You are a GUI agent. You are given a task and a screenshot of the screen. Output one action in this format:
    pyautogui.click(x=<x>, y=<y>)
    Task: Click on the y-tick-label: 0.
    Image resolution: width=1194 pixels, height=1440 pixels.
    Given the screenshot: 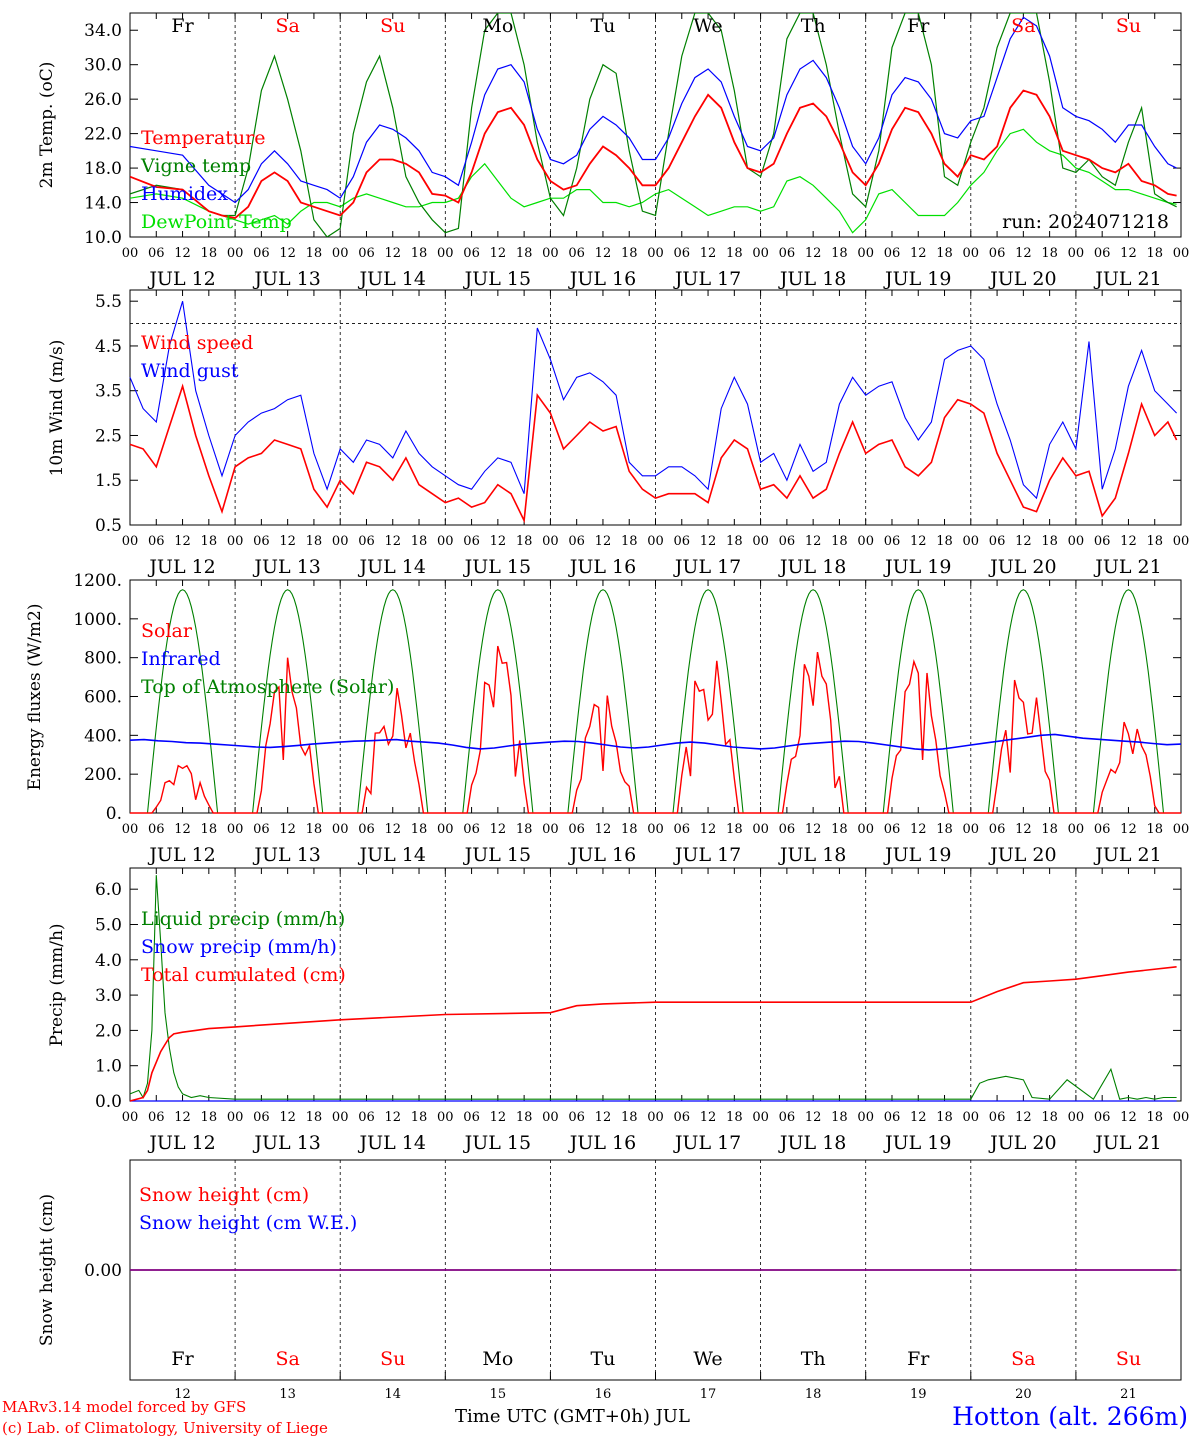 What is the action you would take?
    pyautogui.click(x=114, y=814)
    